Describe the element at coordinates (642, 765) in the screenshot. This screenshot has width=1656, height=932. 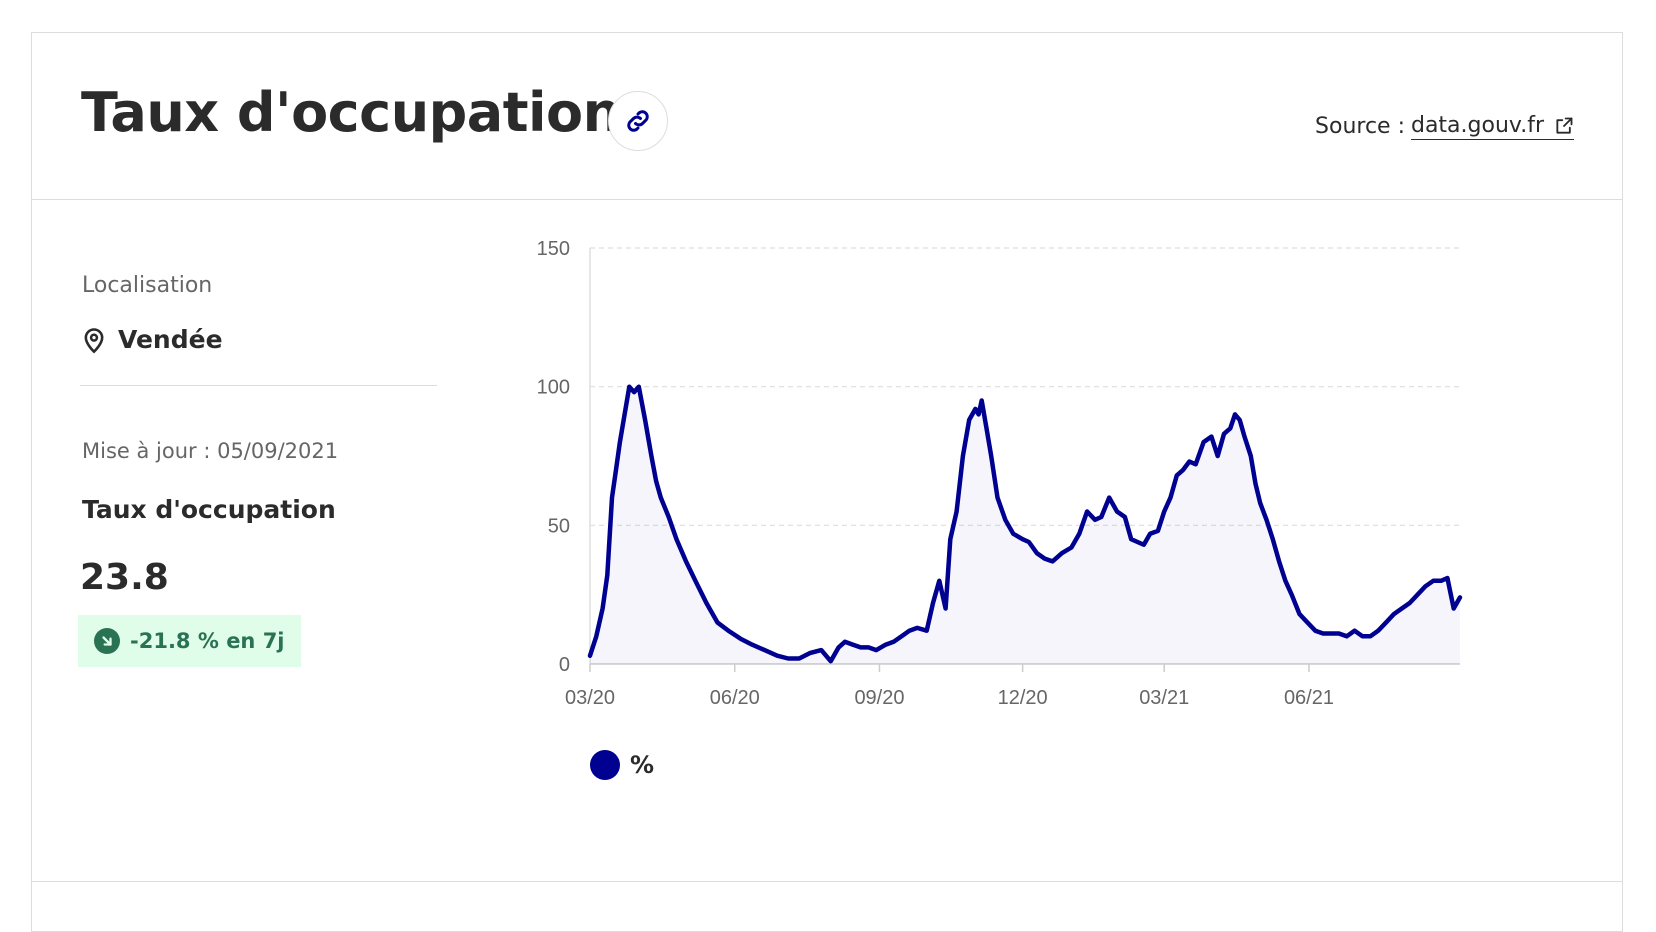
I see `legend-label: %` at that location.